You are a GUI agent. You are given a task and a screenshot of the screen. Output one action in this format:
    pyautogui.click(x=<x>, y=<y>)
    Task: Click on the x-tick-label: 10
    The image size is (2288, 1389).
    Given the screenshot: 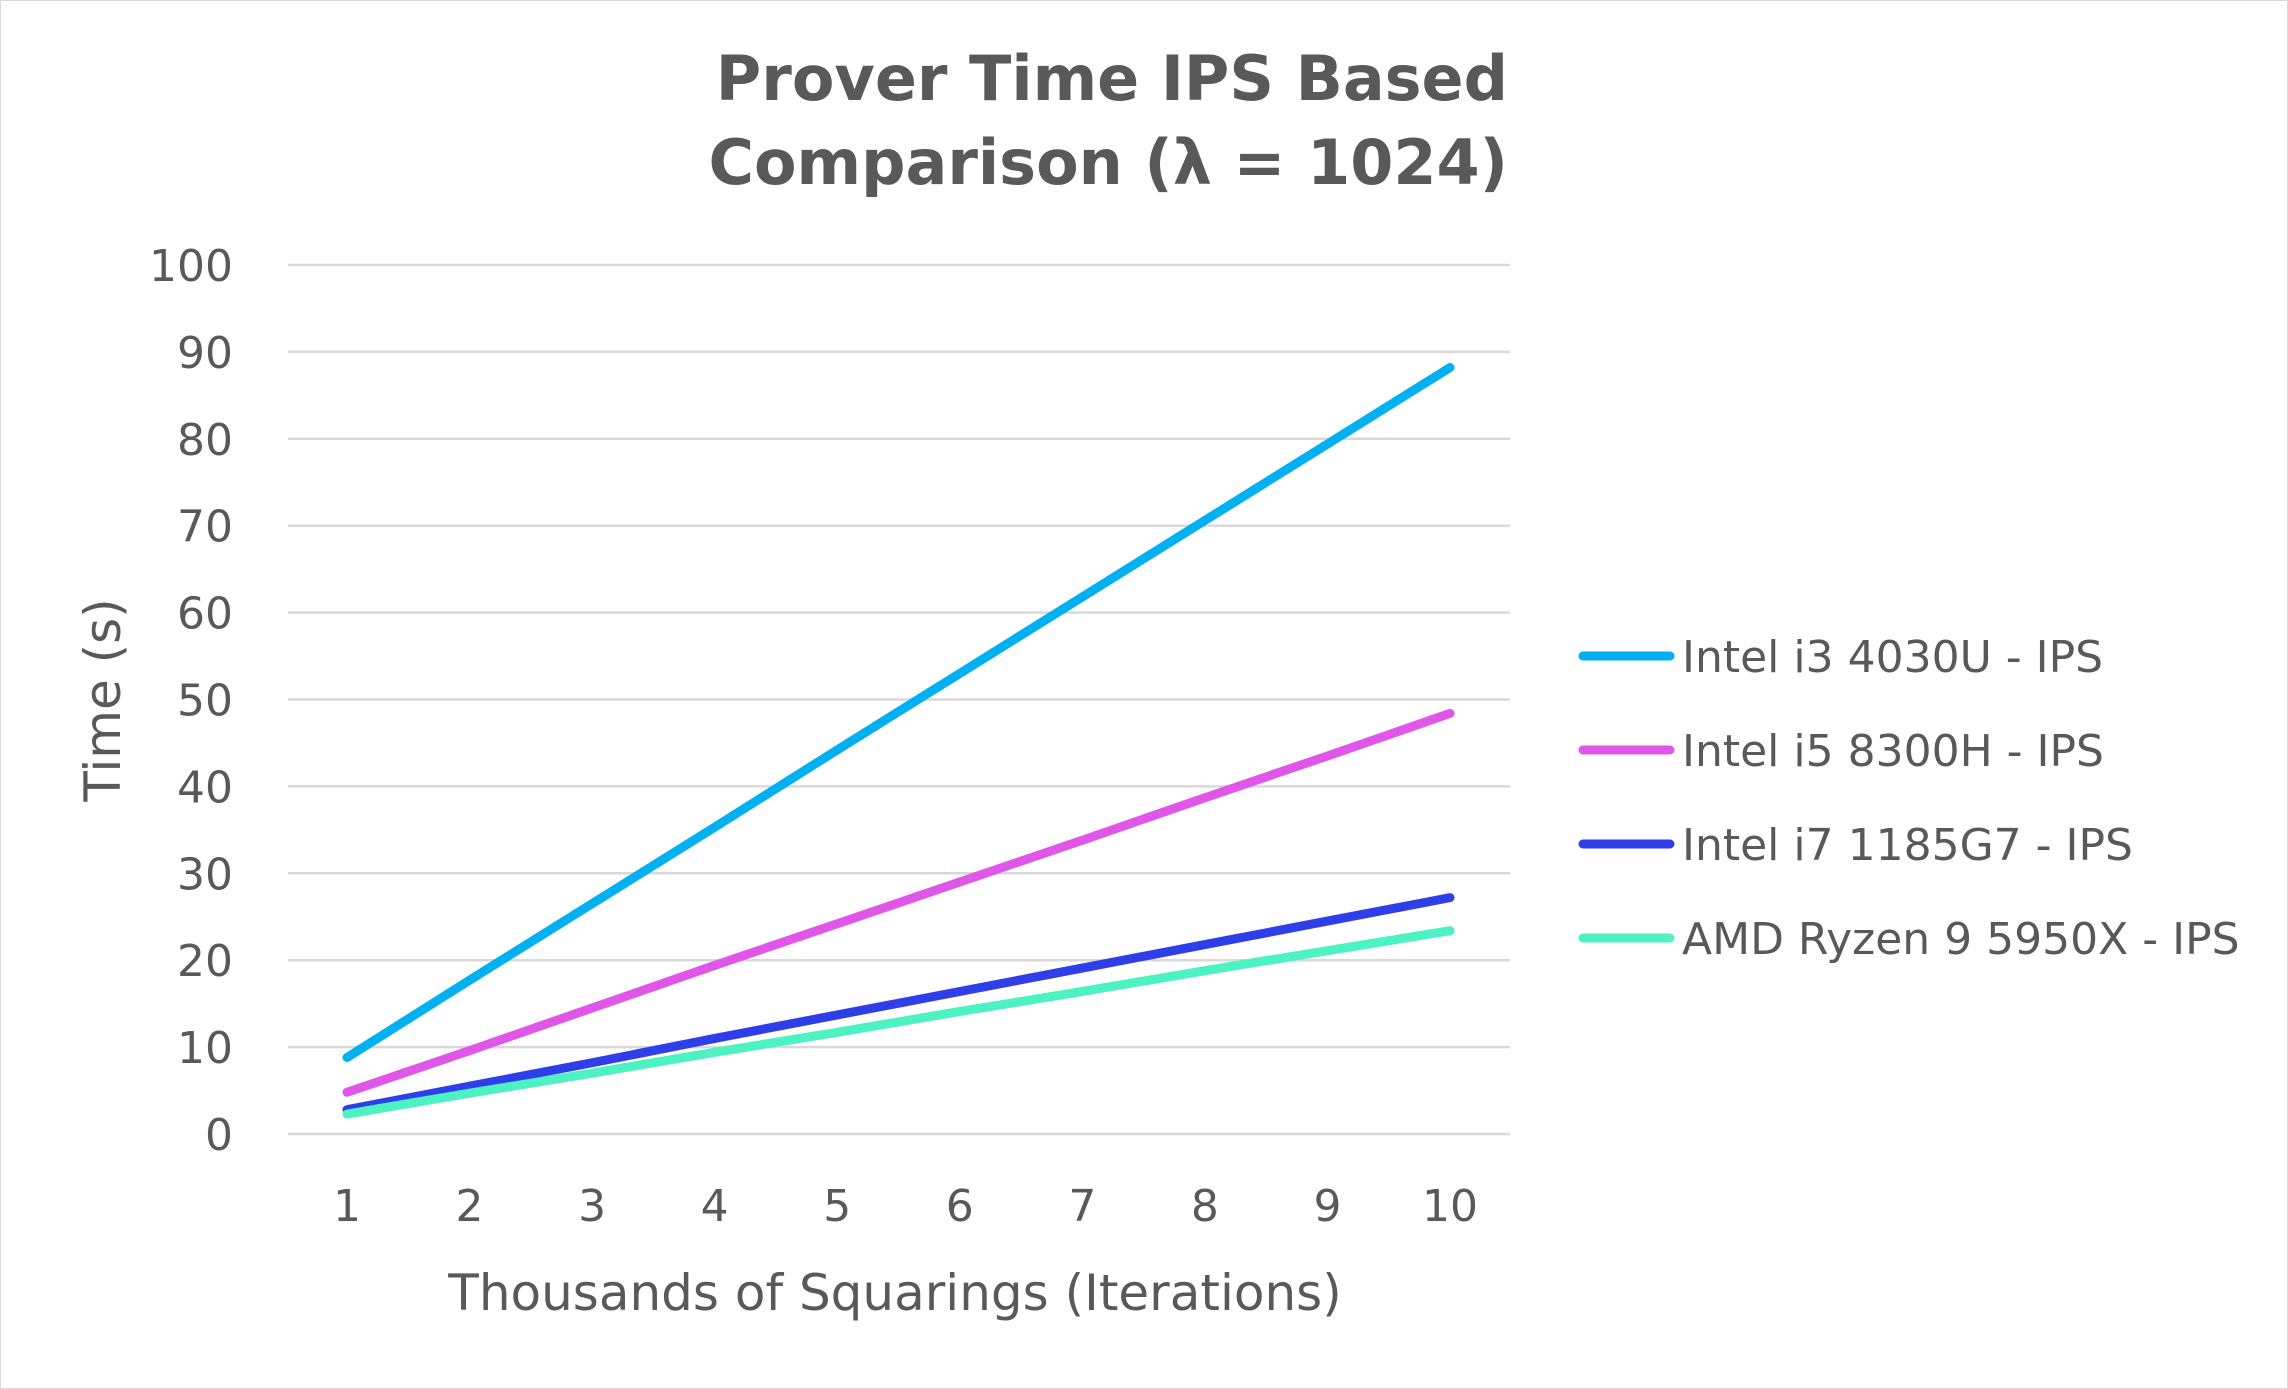 What is the action you would take?
    pyautogui.click(x=1450, y=1206)
    